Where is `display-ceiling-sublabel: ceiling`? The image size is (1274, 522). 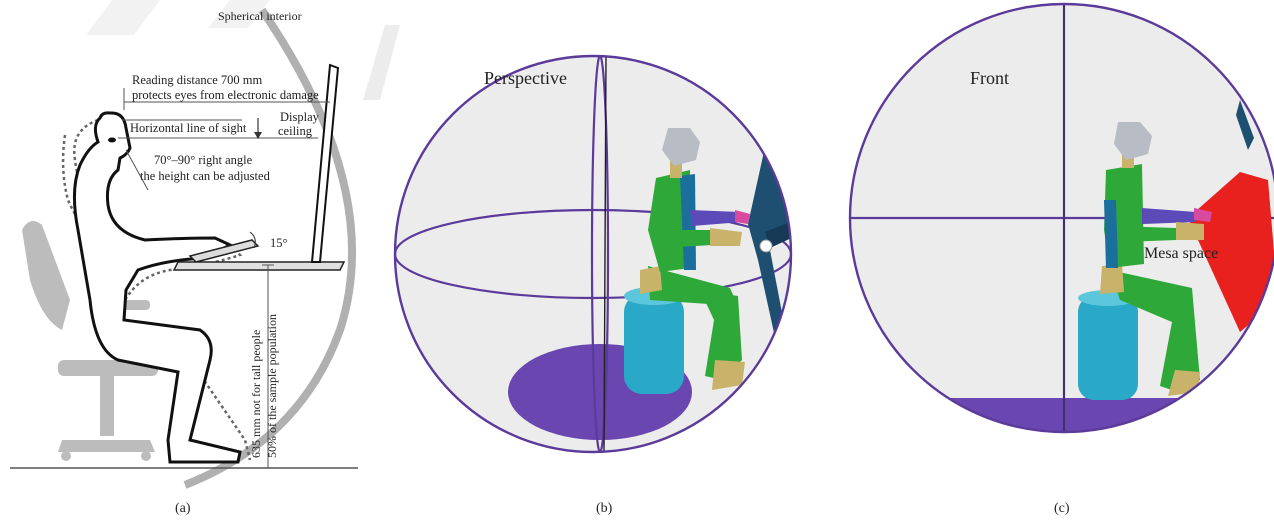 display-ceiling-sublabel: ceiling is located at coordinates (295, 131).